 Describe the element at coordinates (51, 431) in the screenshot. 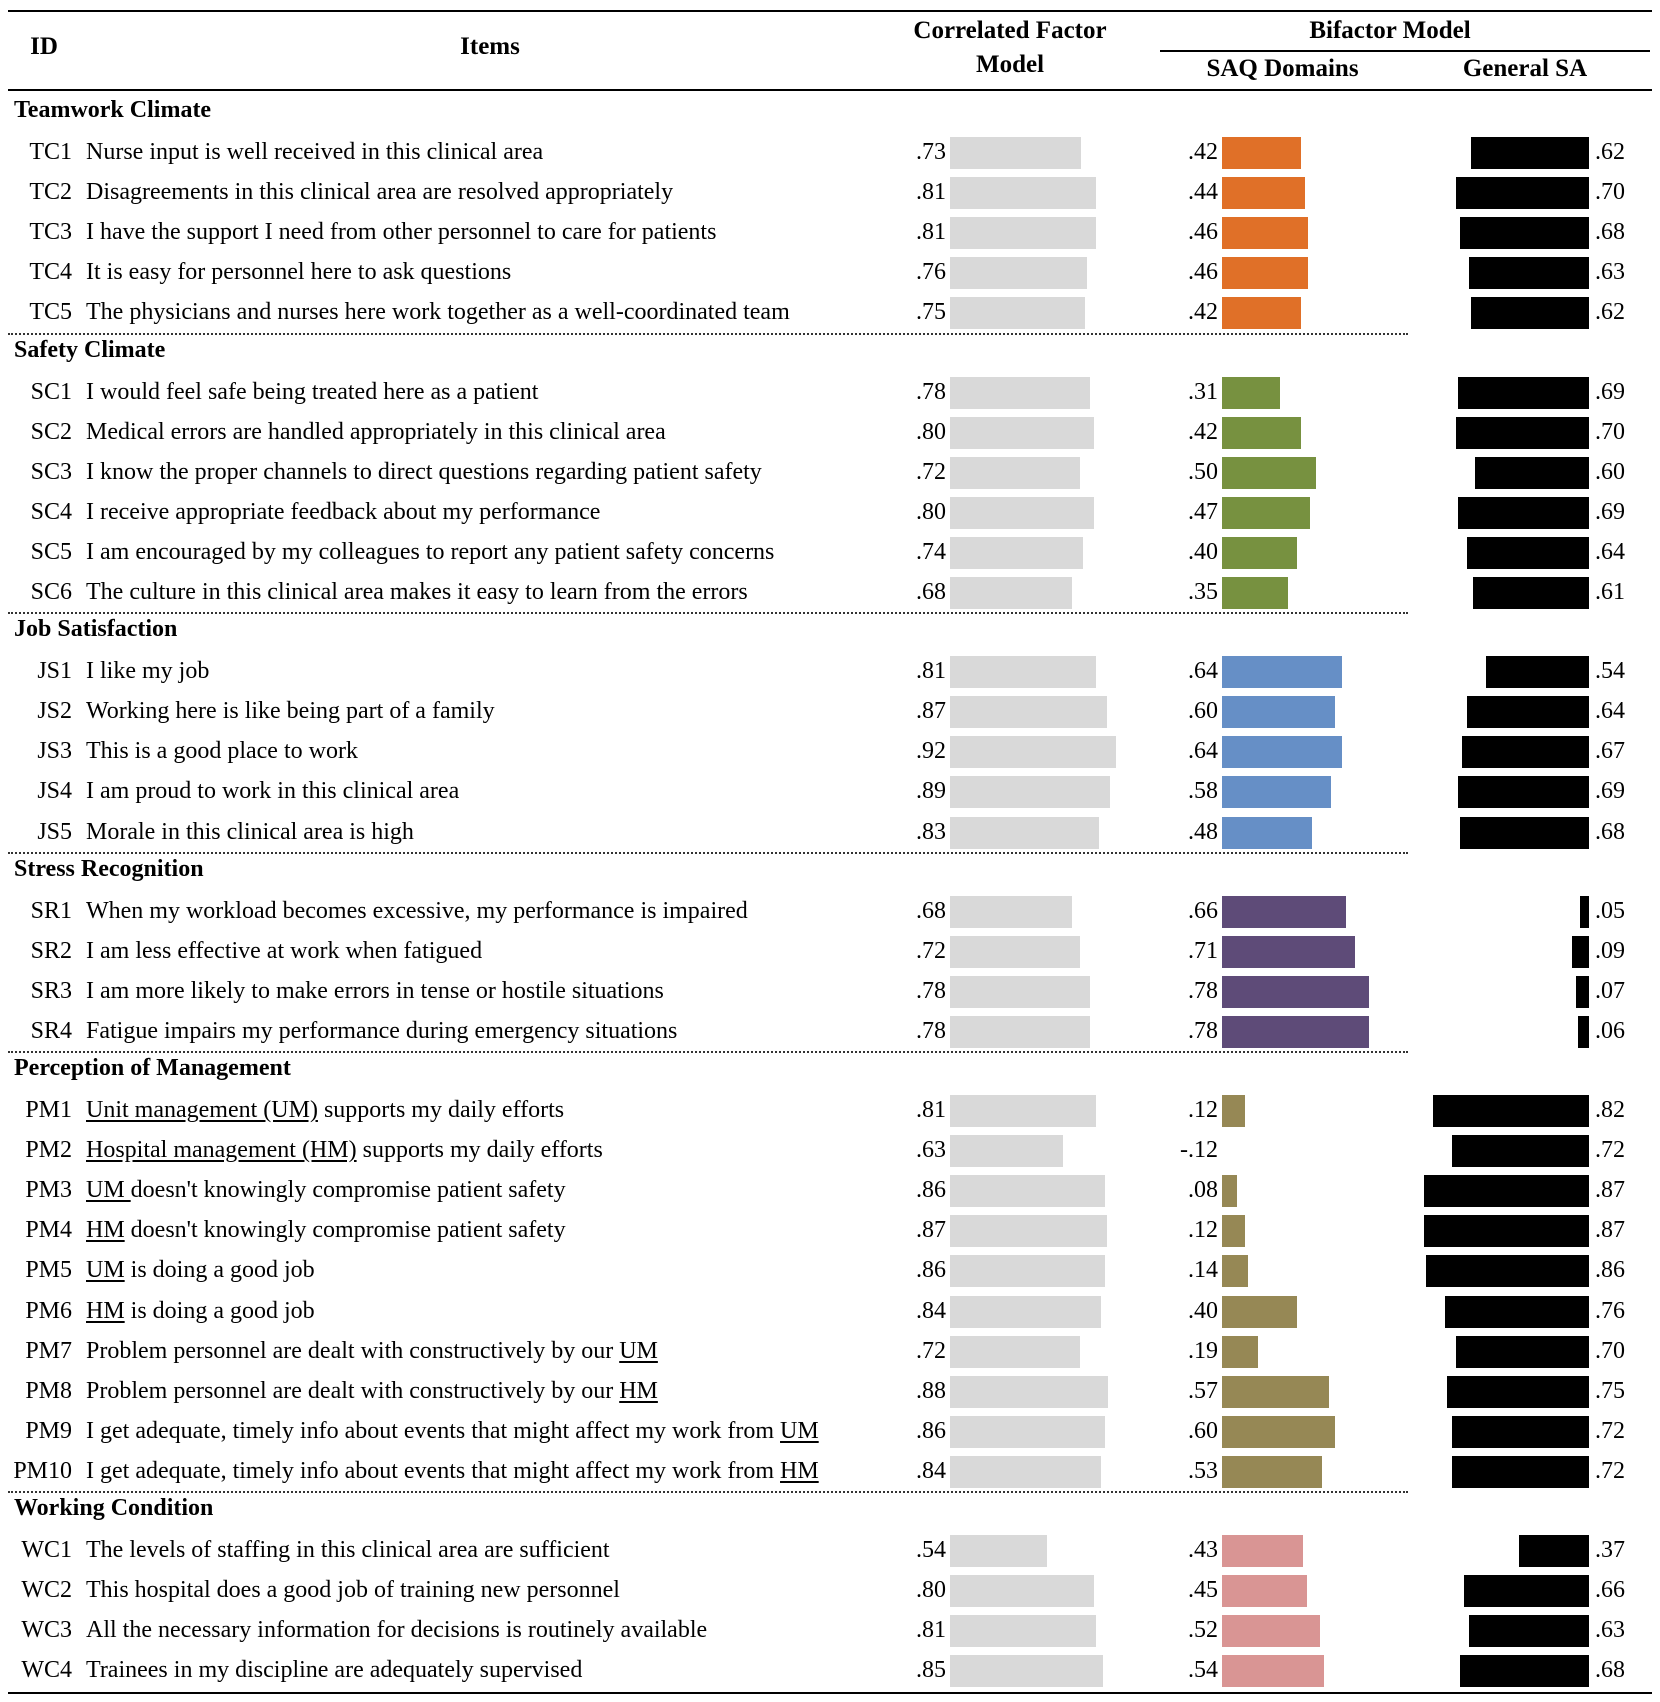

I see `item-id: SC2` at that location.